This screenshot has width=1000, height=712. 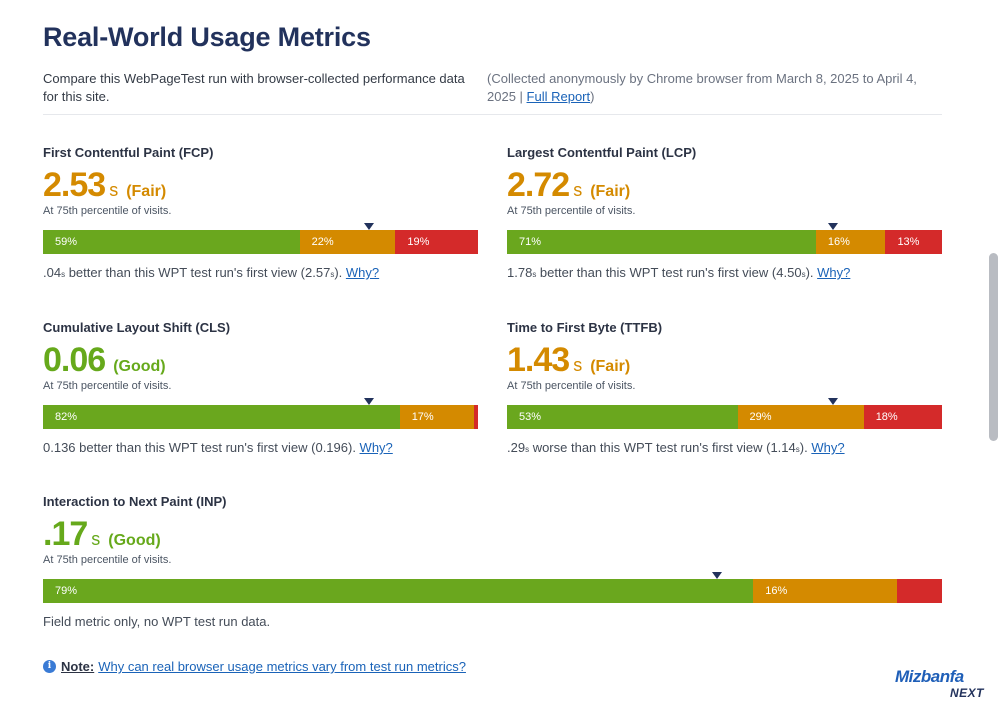 I want to click on segment-poor: 18%, so click(x=902, y=417).